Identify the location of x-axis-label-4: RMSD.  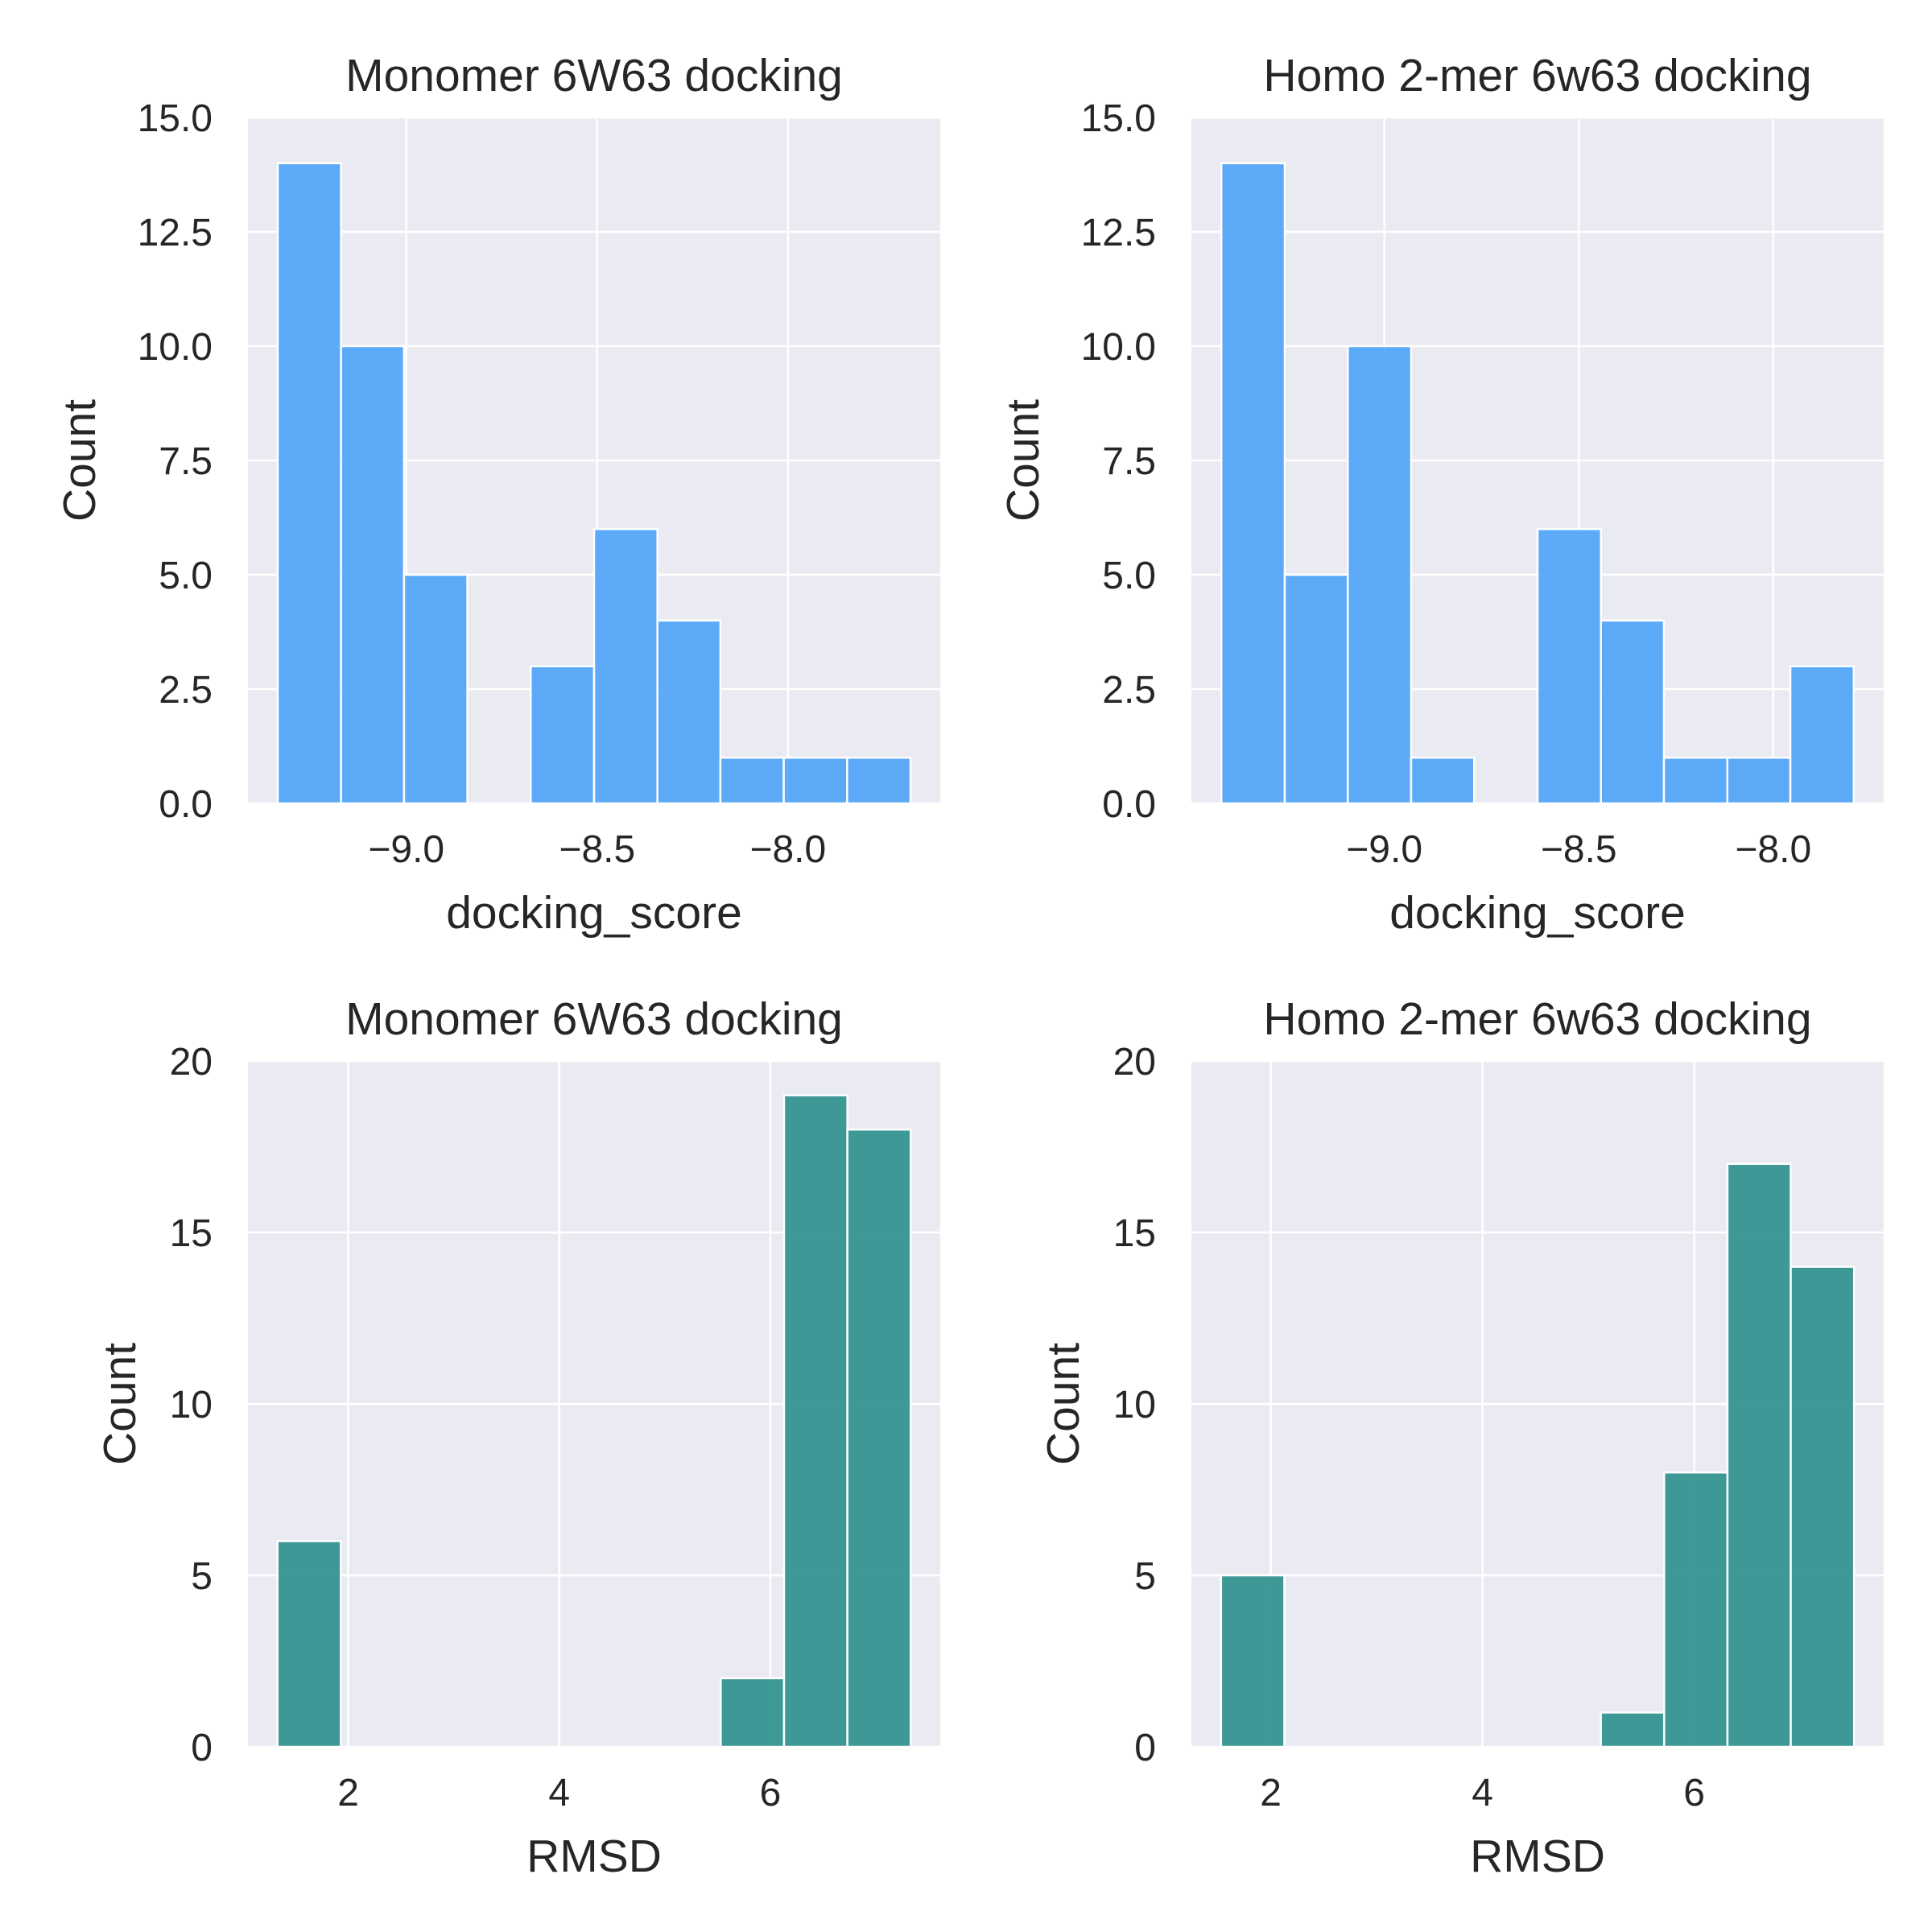
(1537, 1856).